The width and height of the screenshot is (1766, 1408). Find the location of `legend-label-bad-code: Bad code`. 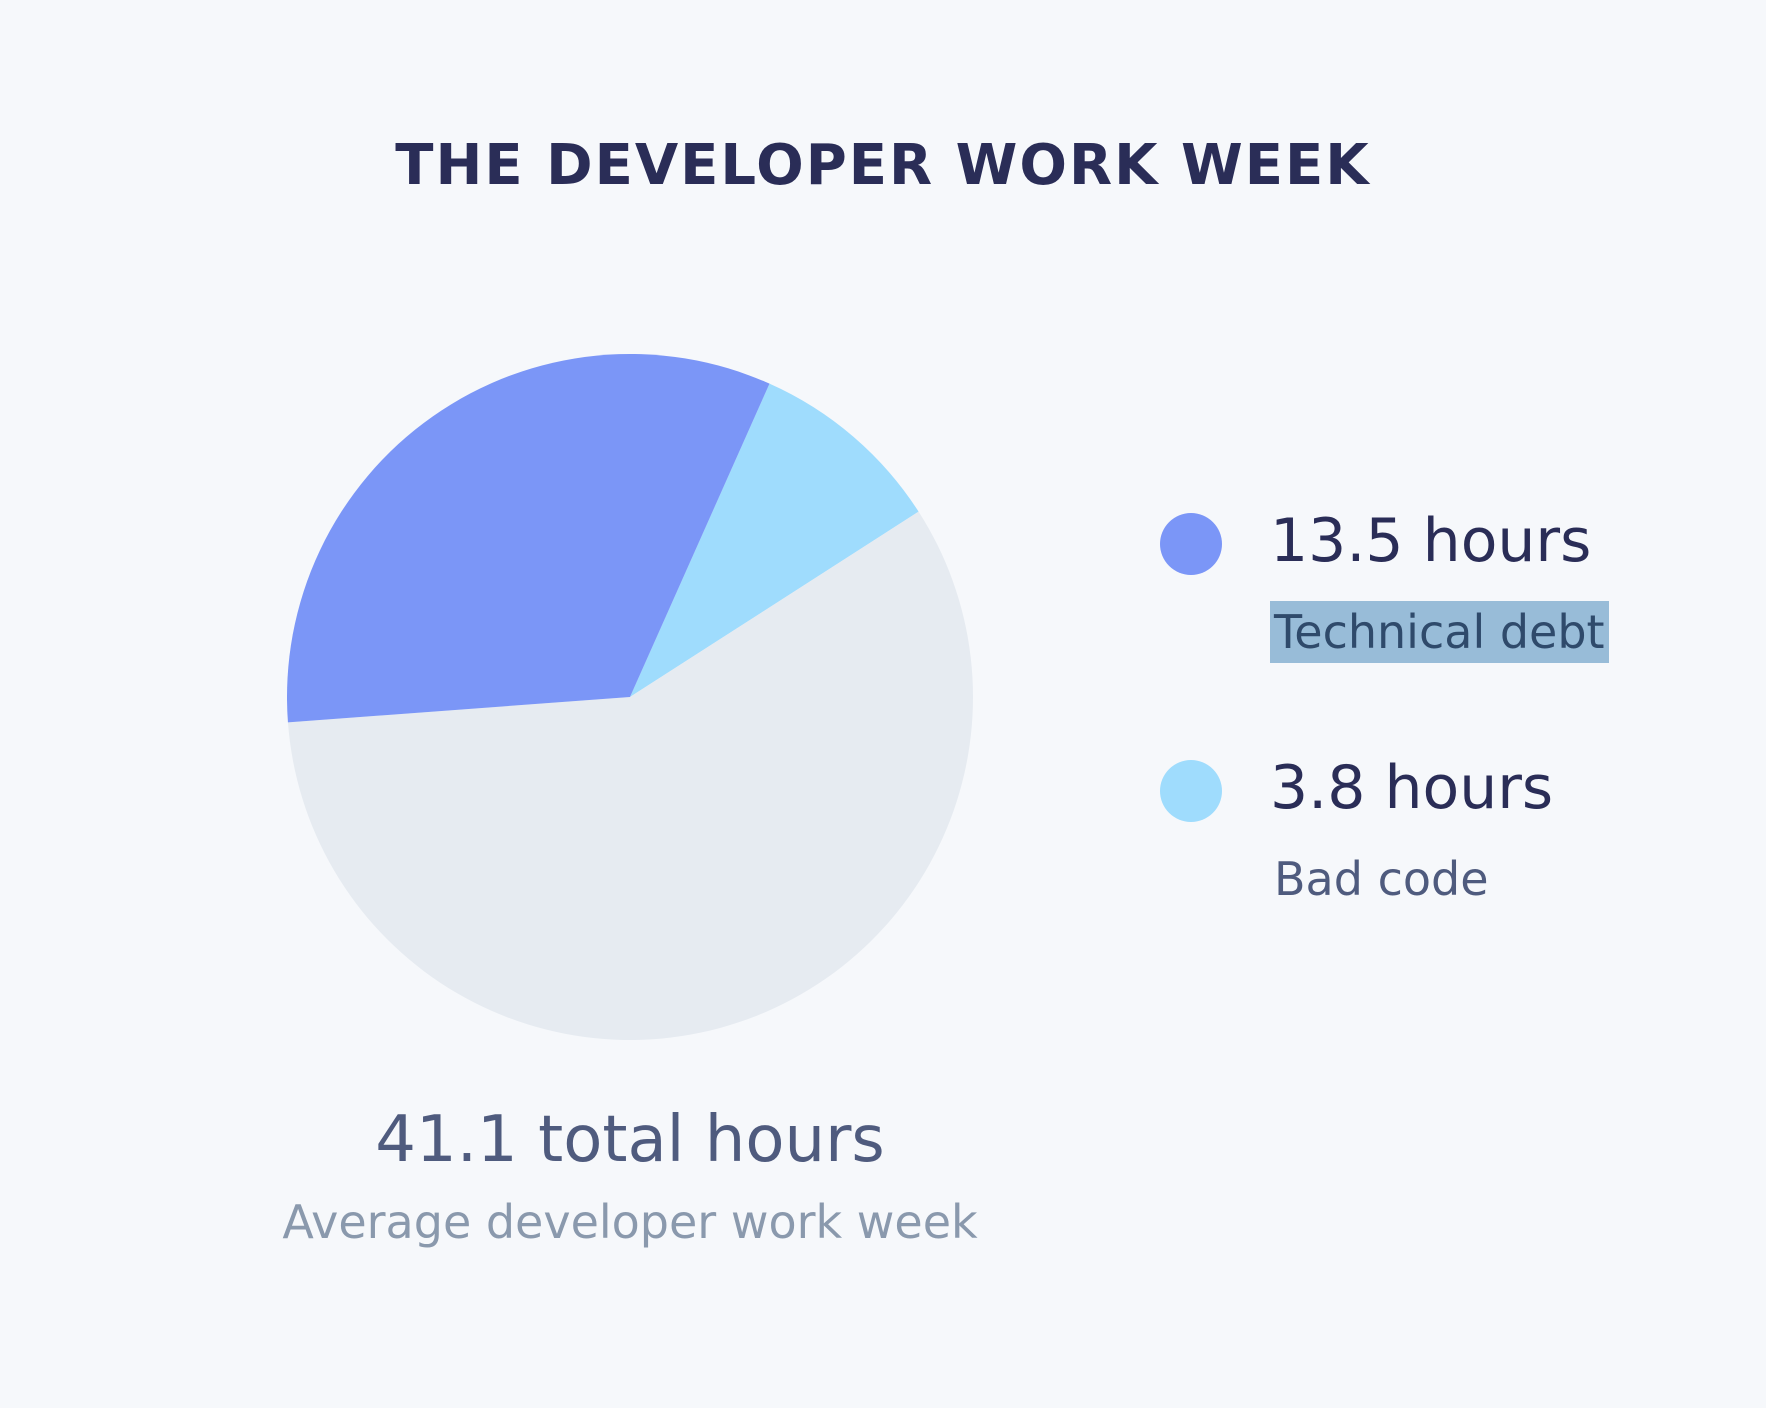

legend-label-bad-code: Bad code is located at coordinates (1381, 879).